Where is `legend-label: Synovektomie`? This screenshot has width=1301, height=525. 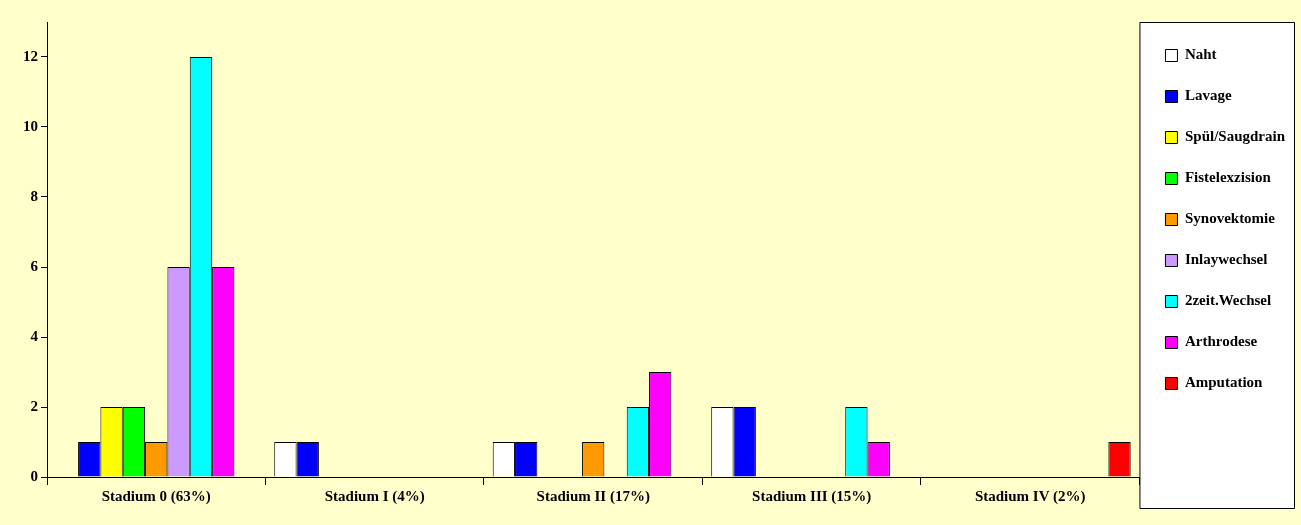
legend-label: Synovektomie is located at coordinates (1230, 218).